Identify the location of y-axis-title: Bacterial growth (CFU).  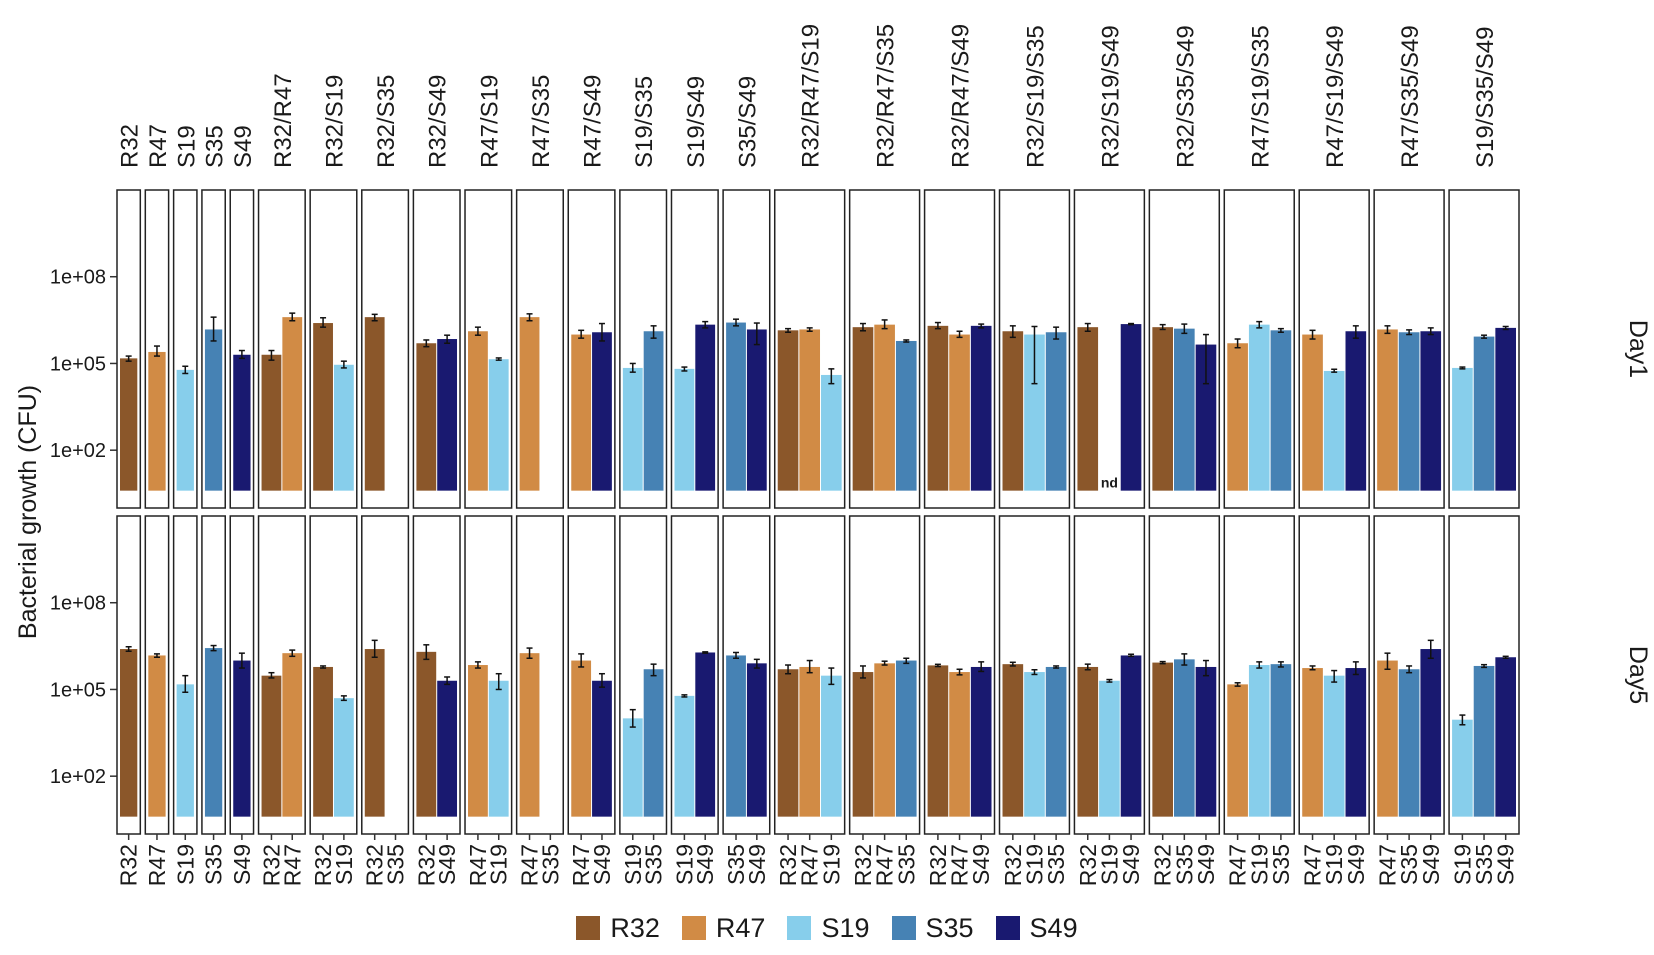
(28, 512).